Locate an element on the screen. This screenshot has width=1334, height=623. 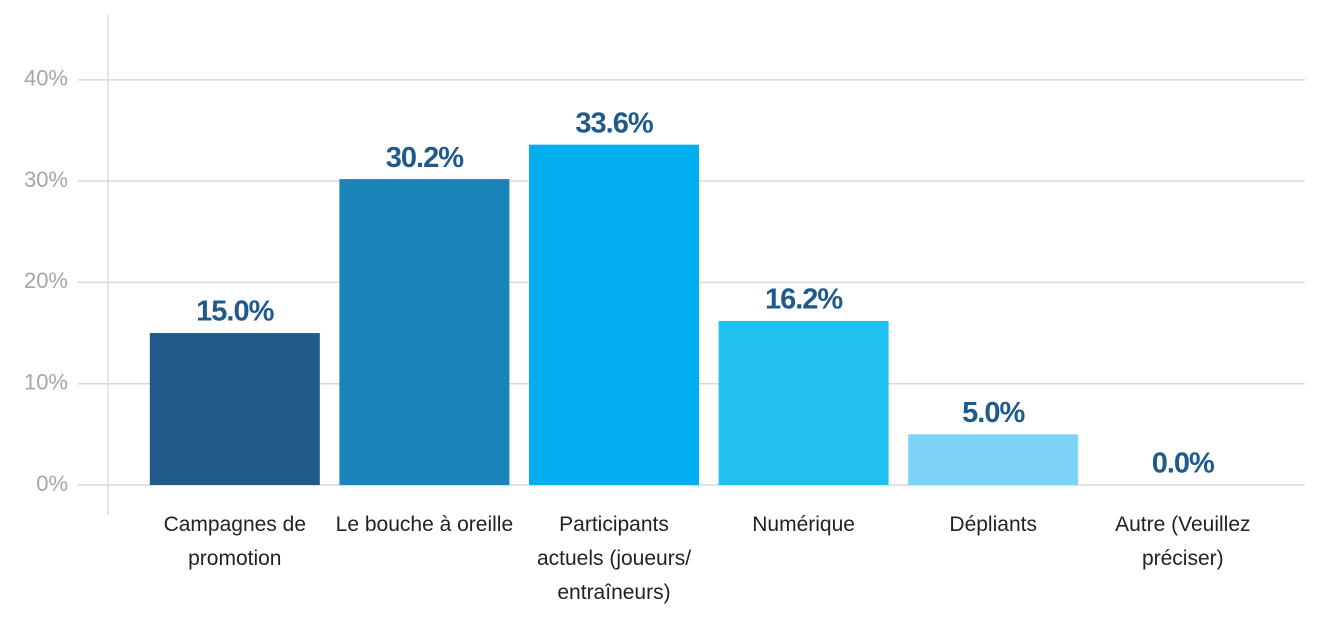
x-tick-label: Dépliants is located at coordinates (993, 524).